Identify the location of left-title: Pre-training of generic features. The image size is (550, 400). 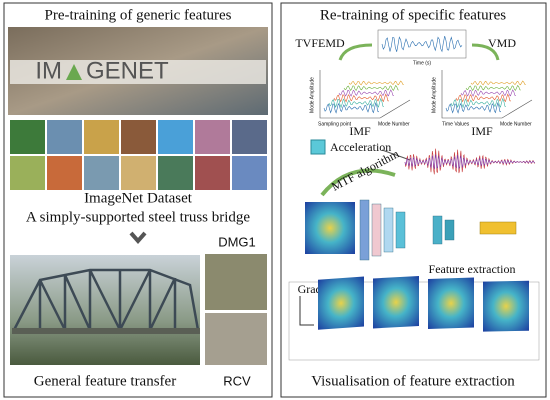
(138, 15).